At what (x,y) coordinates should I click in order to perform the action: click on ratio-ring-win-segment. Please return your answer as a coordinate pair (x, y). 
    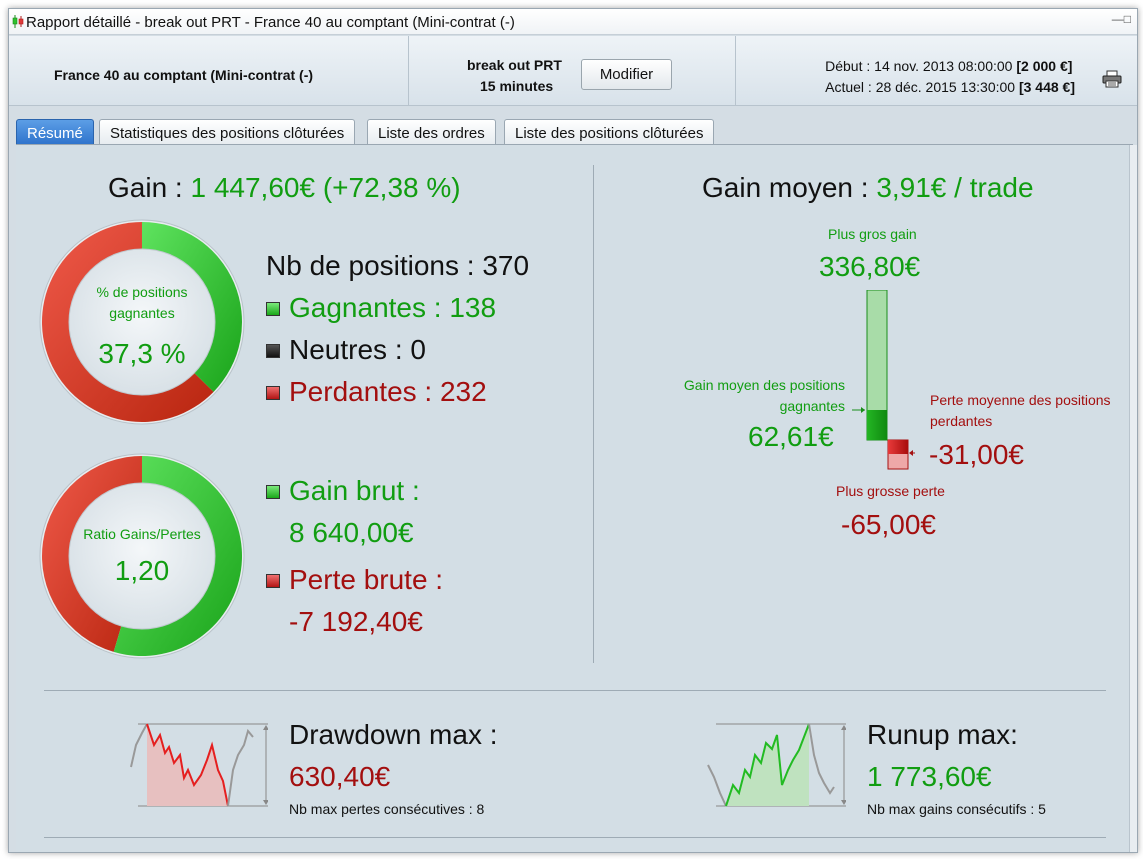
    Looking at the image, I should click on (178, 556).